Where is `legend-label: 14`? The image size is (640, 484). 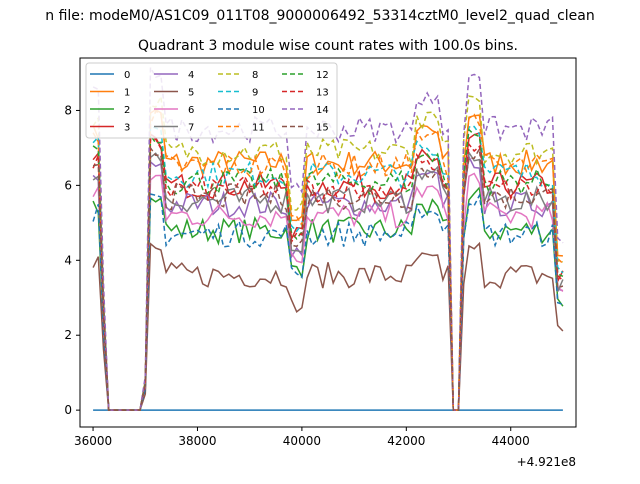 legend-label: 14 is located at coordinates (322, 110).